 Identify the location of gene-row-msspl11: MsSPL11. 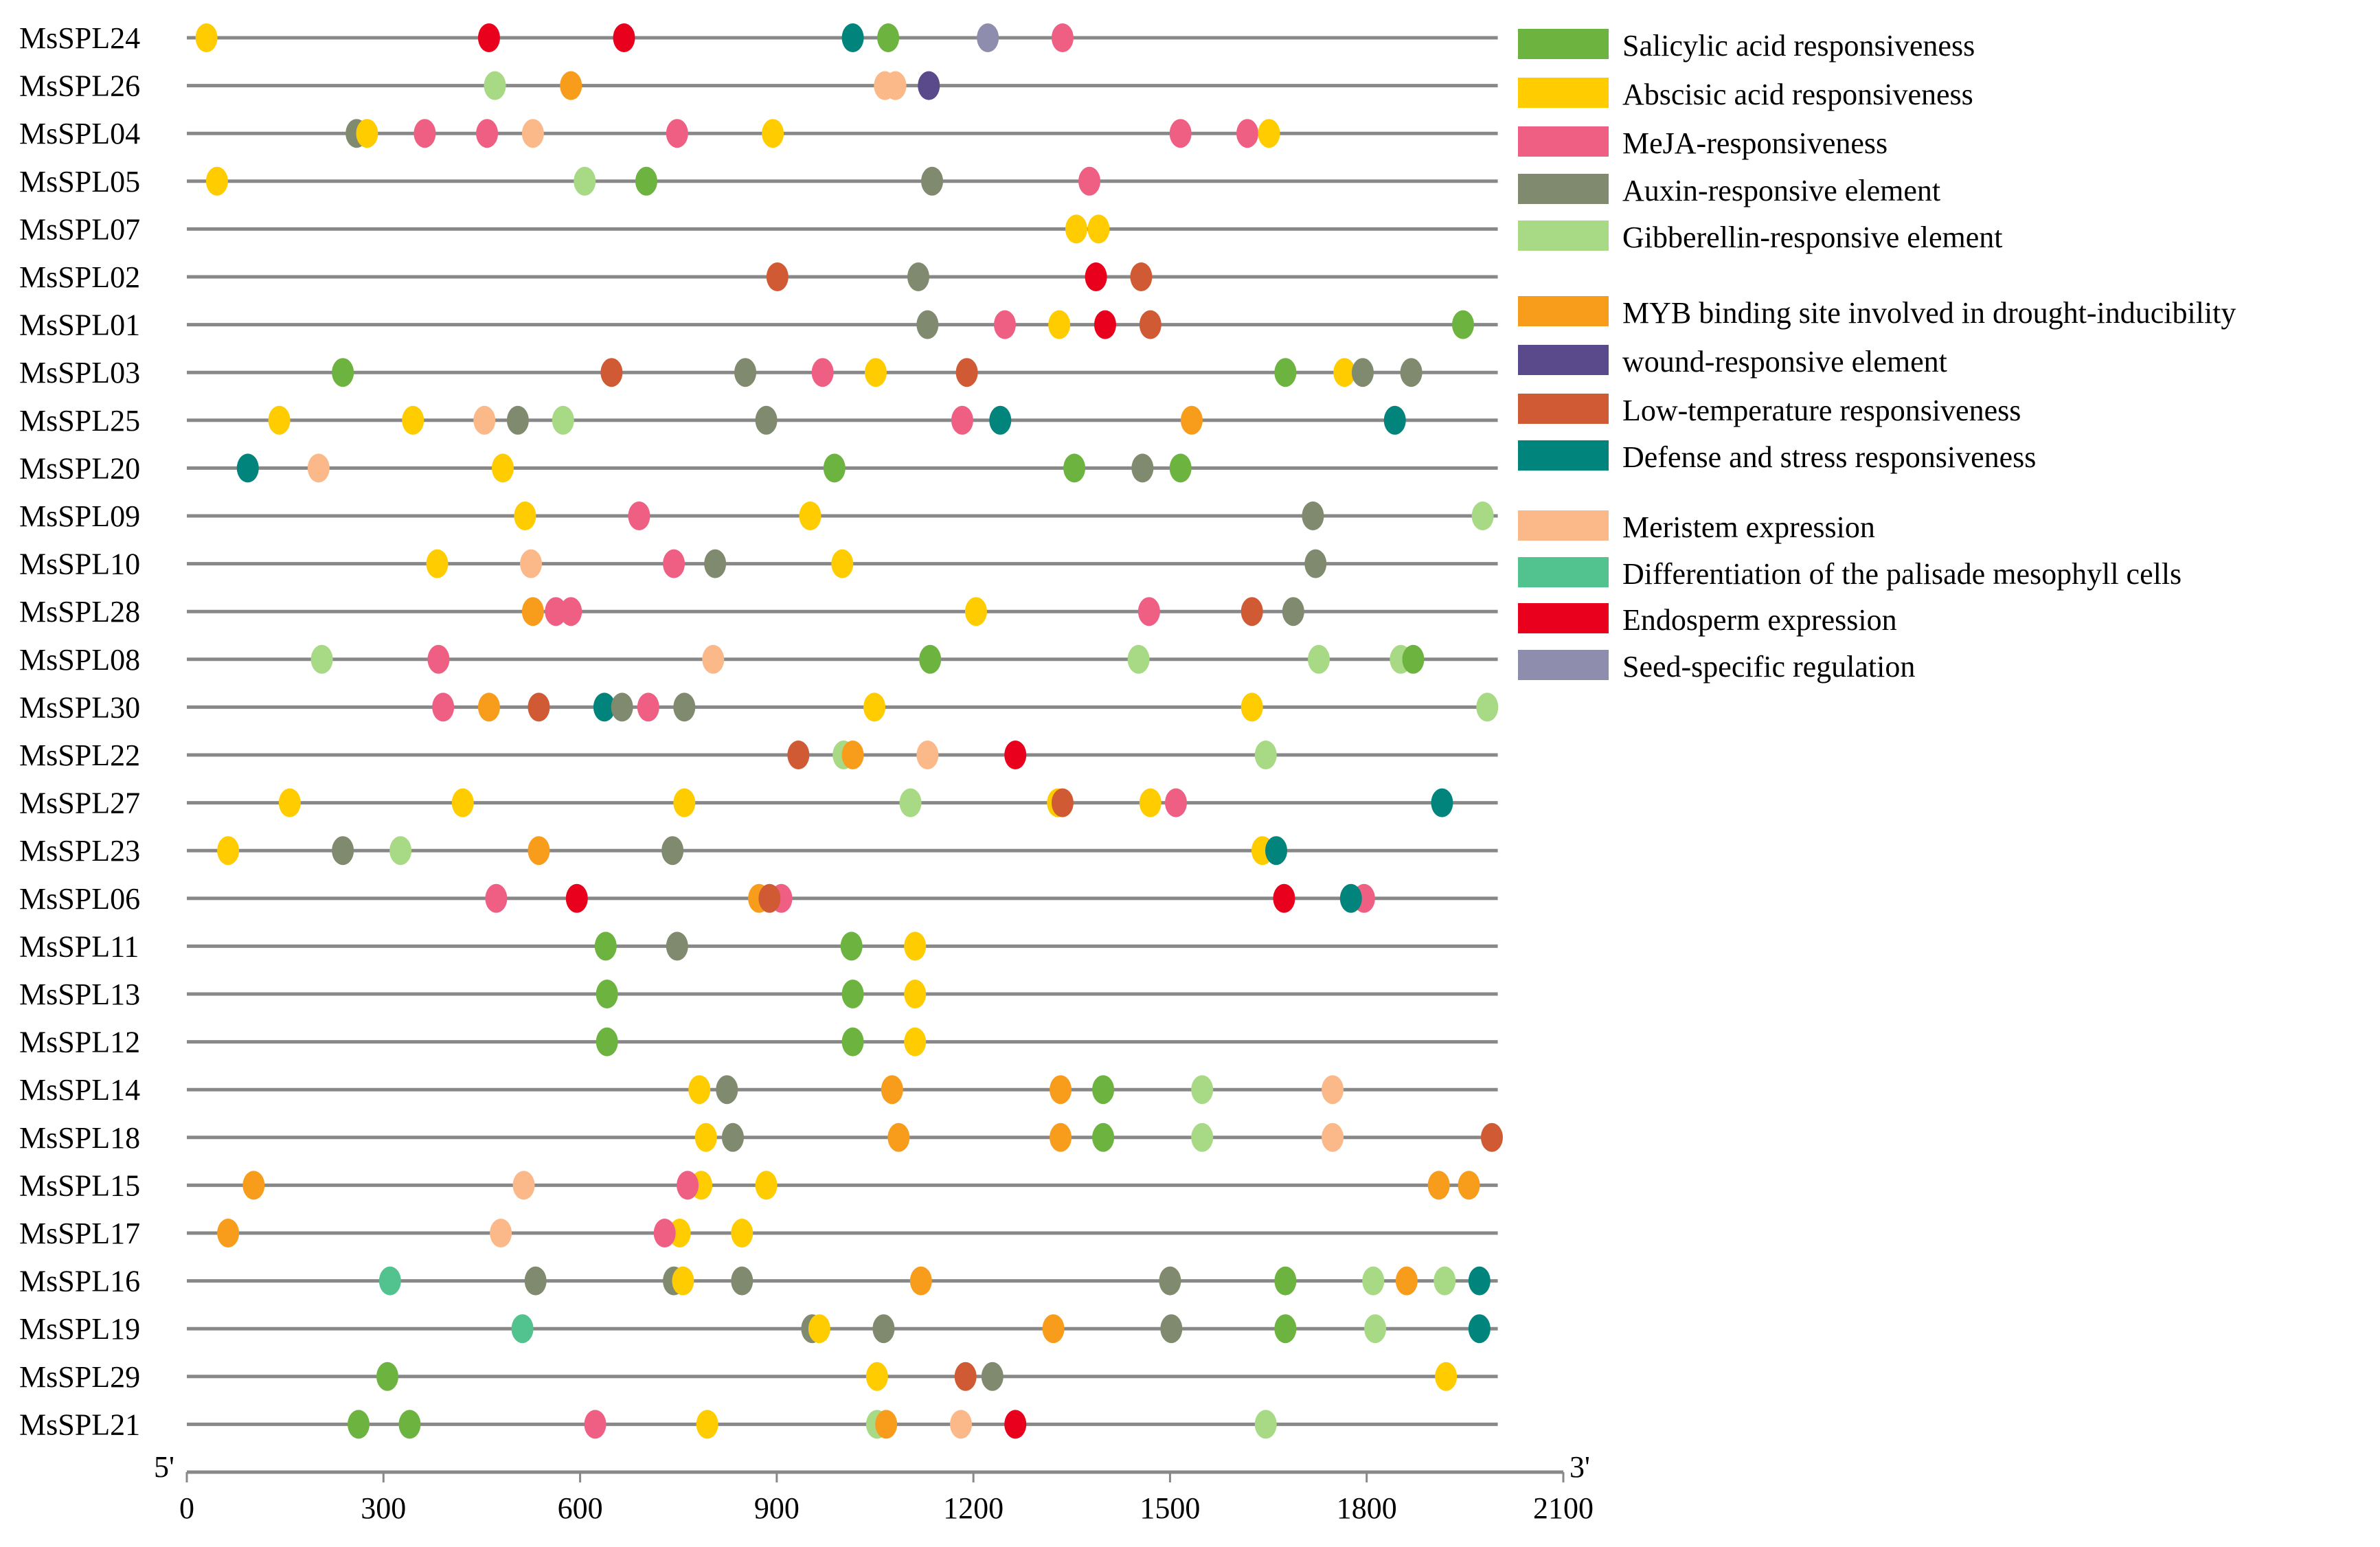
(758, 946).